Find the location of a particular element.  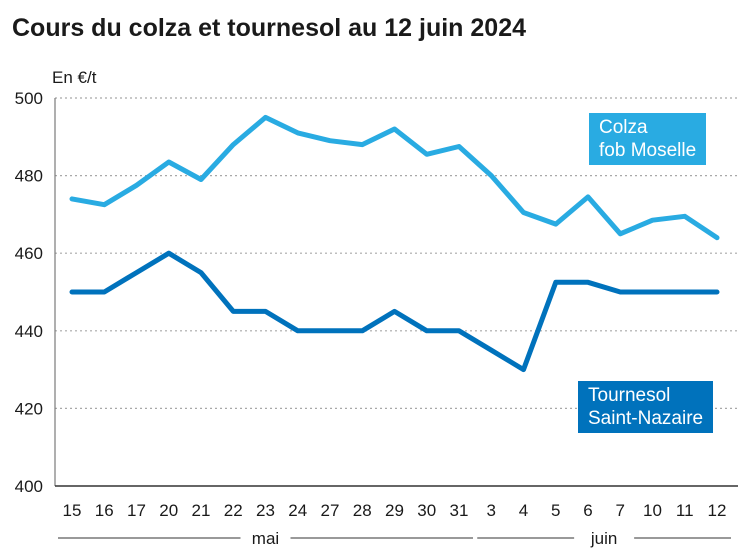

y-axis-unit: En €/t is located at coordinates (74, 77).